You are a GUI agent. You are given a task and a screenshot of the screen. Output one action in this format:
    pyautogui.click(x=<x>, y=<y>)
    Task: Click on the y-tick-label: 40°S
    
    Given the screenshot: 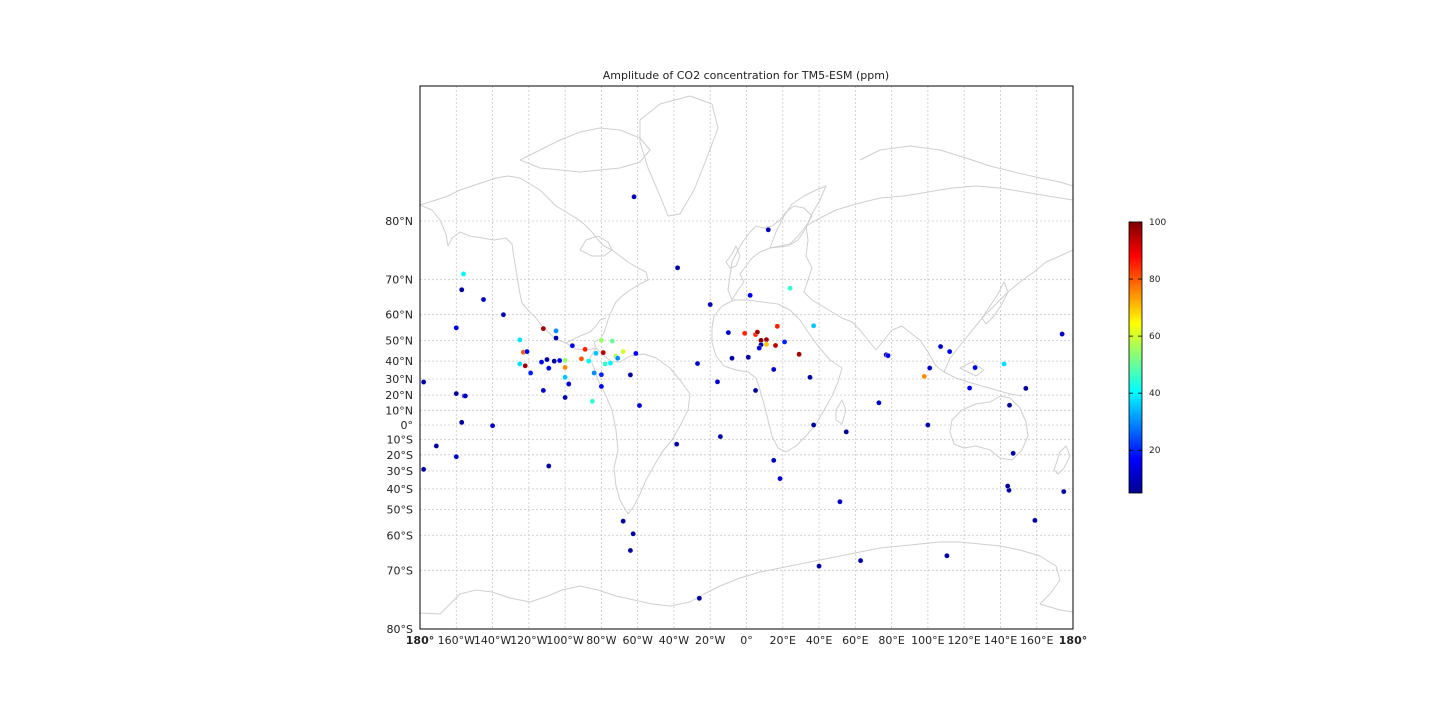 What is the action you would take?
    pyautogui.click(x=400, y=489)
    